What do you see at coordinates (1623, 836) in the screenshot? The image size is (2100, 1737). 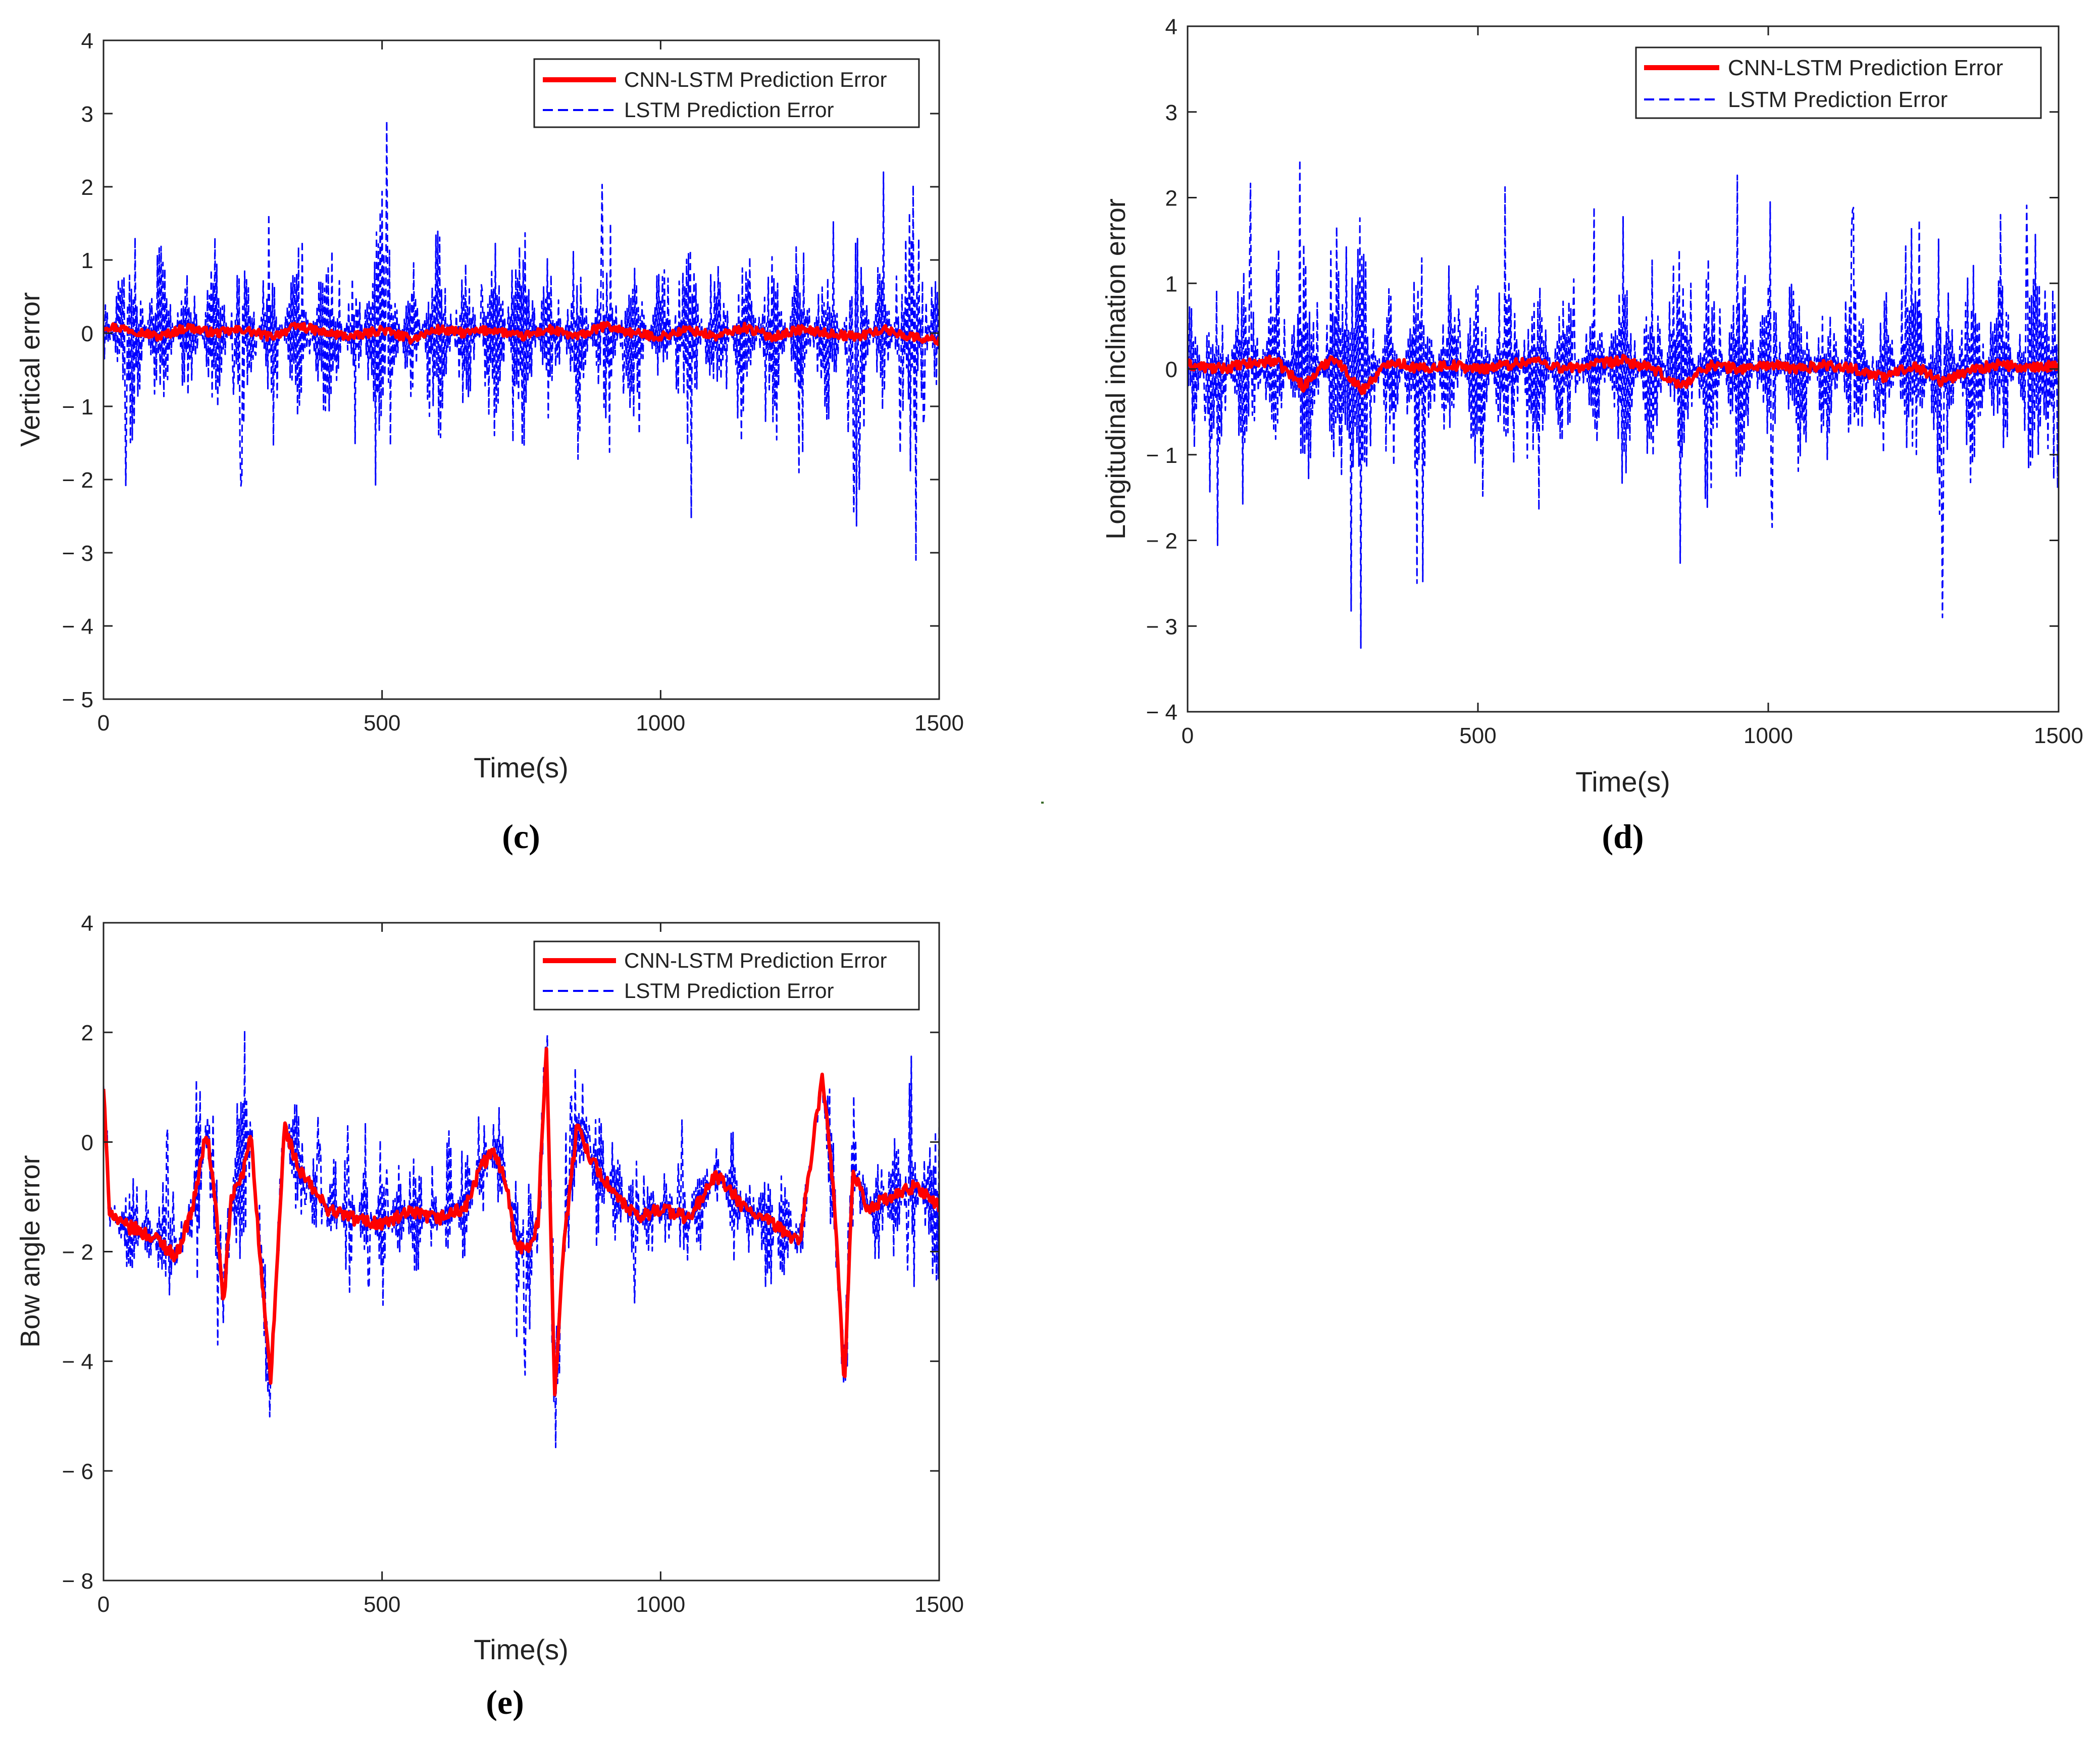 I see `panel-caption: (d)` at bounding box center [1623, 836].